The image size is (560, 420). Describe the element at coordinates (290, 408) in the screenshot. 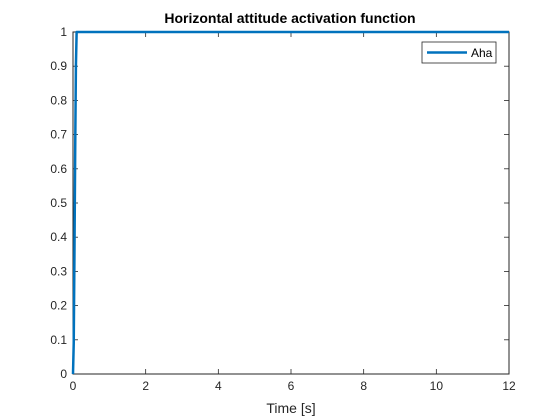

I see `x-axis-label: Time [s]` at that location.